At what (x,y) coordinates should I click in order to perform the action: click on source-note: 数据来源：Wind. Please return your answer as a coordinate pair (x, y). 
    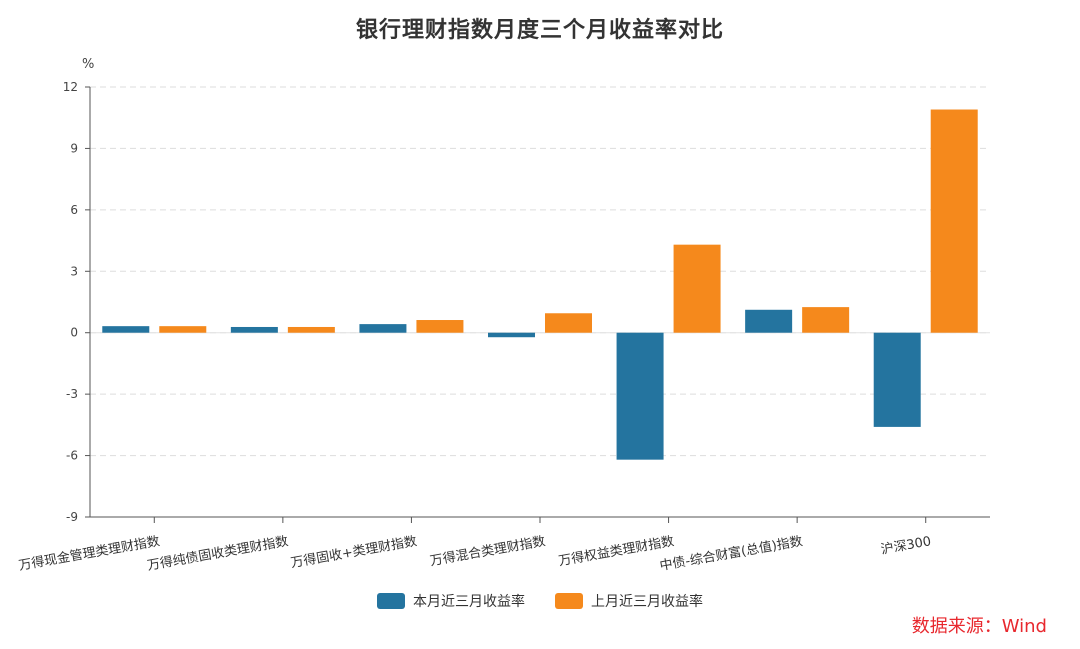
    Looking at the image, I should click on (979, 626).